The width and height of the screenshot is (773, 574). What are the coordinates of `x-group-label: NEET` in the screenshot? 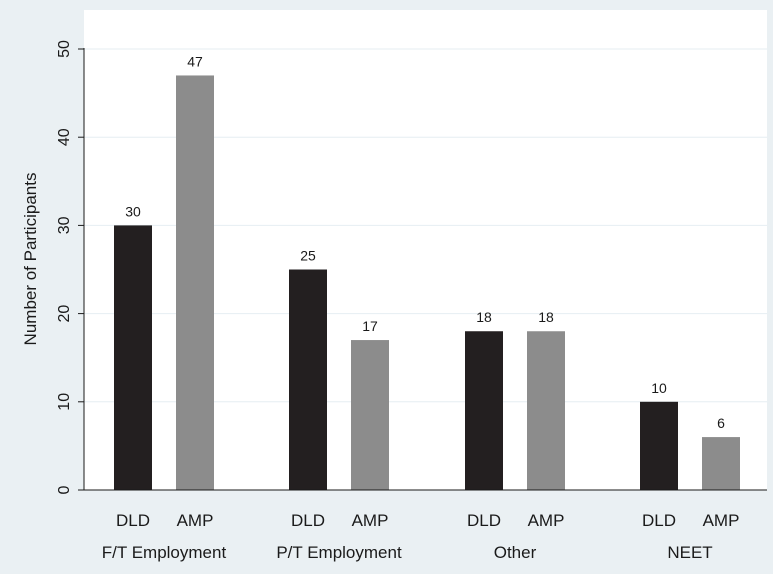 It's located at (689, 552).